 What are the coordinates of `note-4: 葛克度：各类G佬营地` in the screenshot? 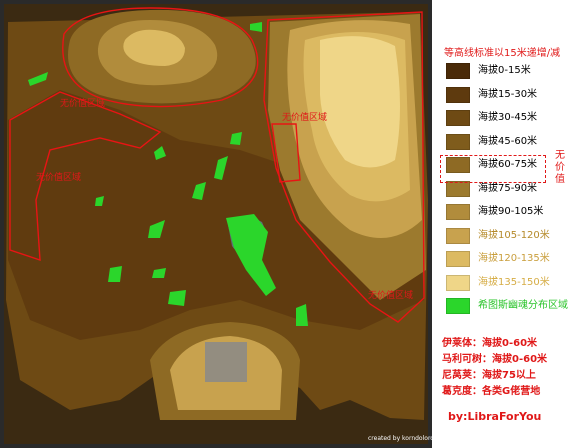 It's located at (491, 391).